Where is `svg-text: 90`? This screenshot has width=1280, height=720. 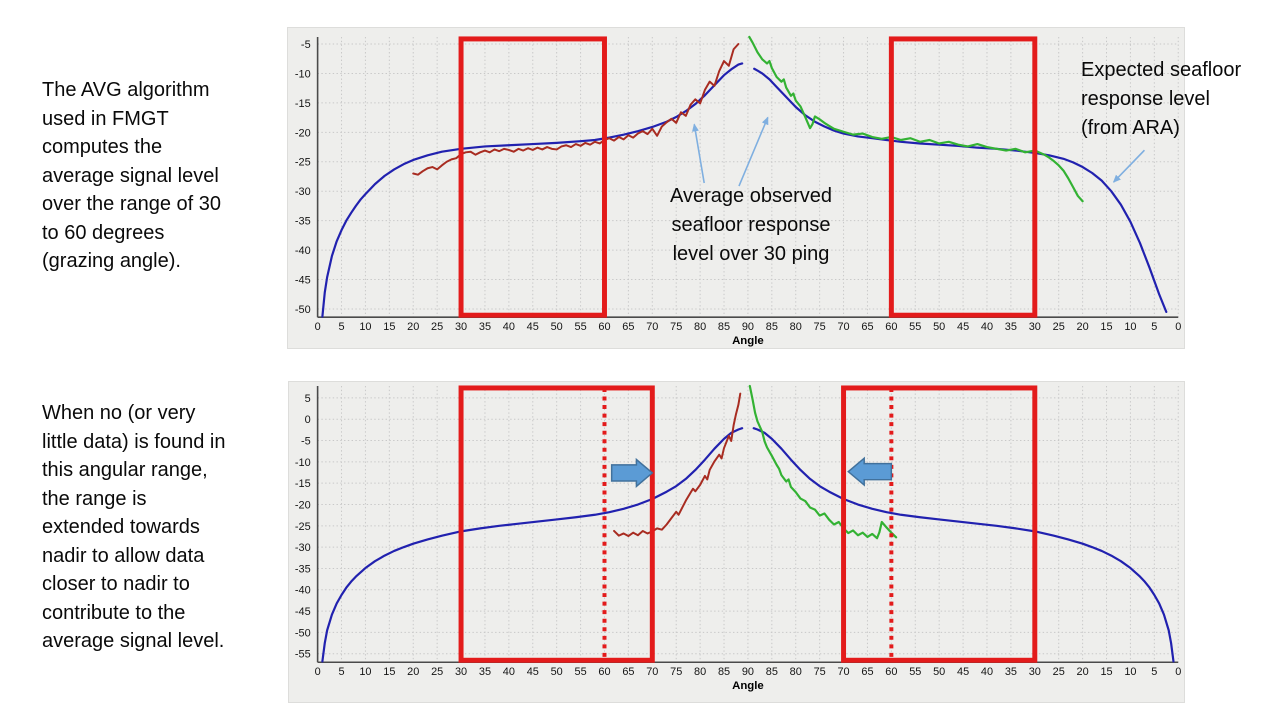
svg-text: 90 is located at coordinates (748, 327).